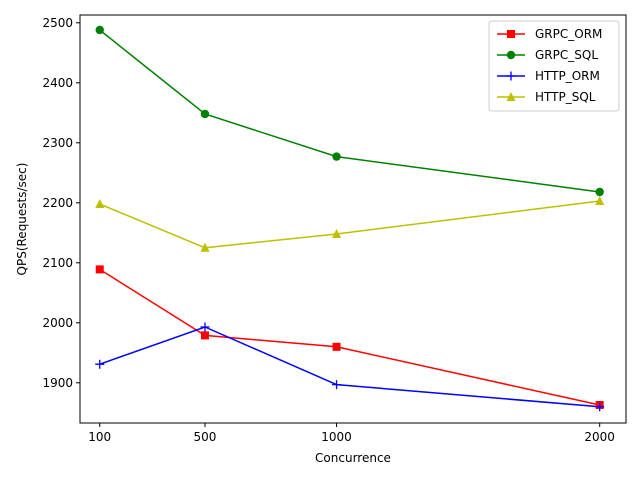  What do you see at coordinates (511, 76) in the screenshot?
I see `legend-marker-http-orm` at bounding box center [511, 76].